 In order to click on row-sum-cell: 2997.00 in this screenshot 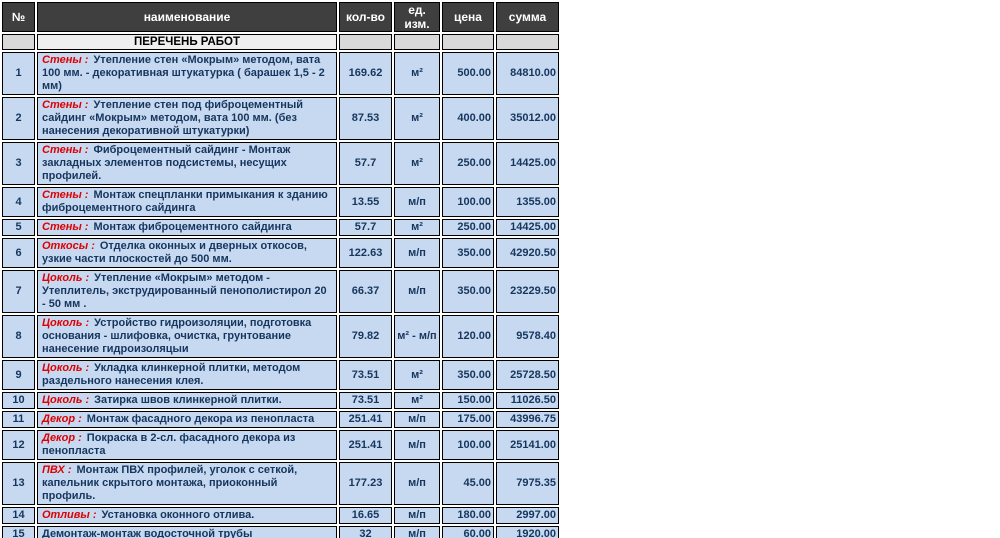, I will do `click(527, 515)`.